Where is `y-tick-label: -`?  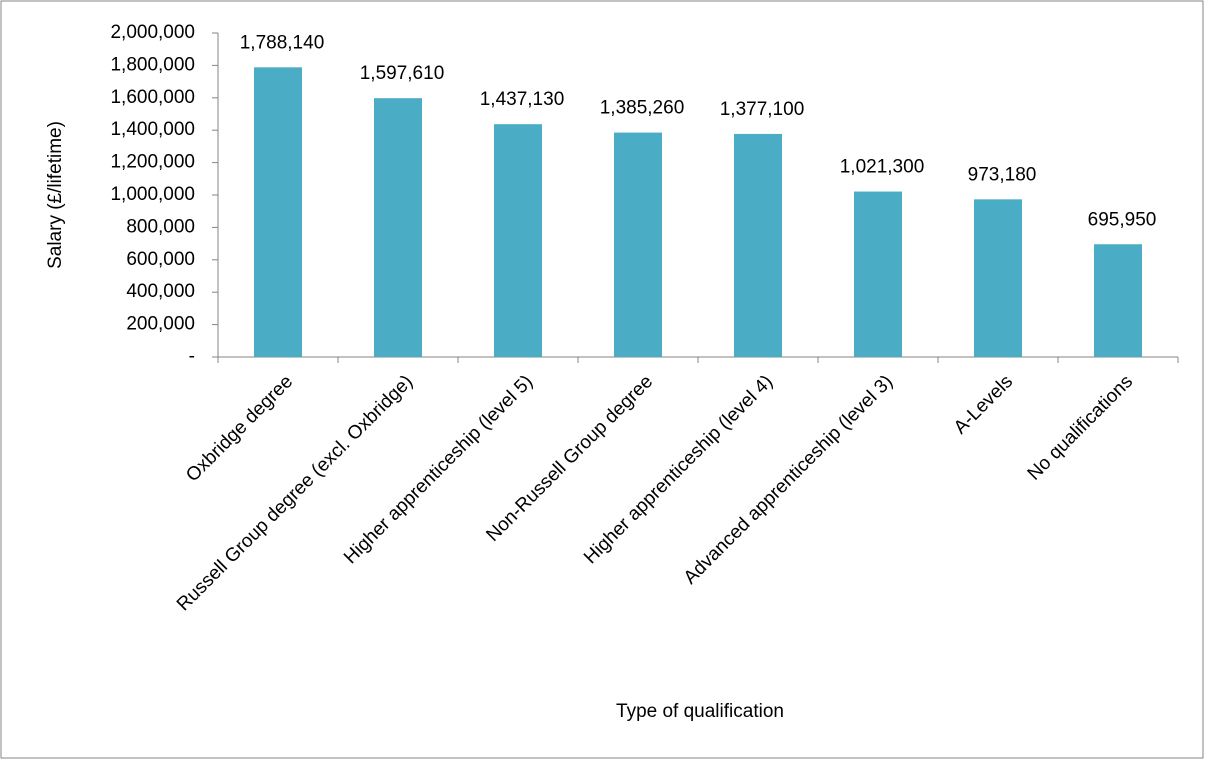 y-tick-label: - is located at coordinates (192, 356).